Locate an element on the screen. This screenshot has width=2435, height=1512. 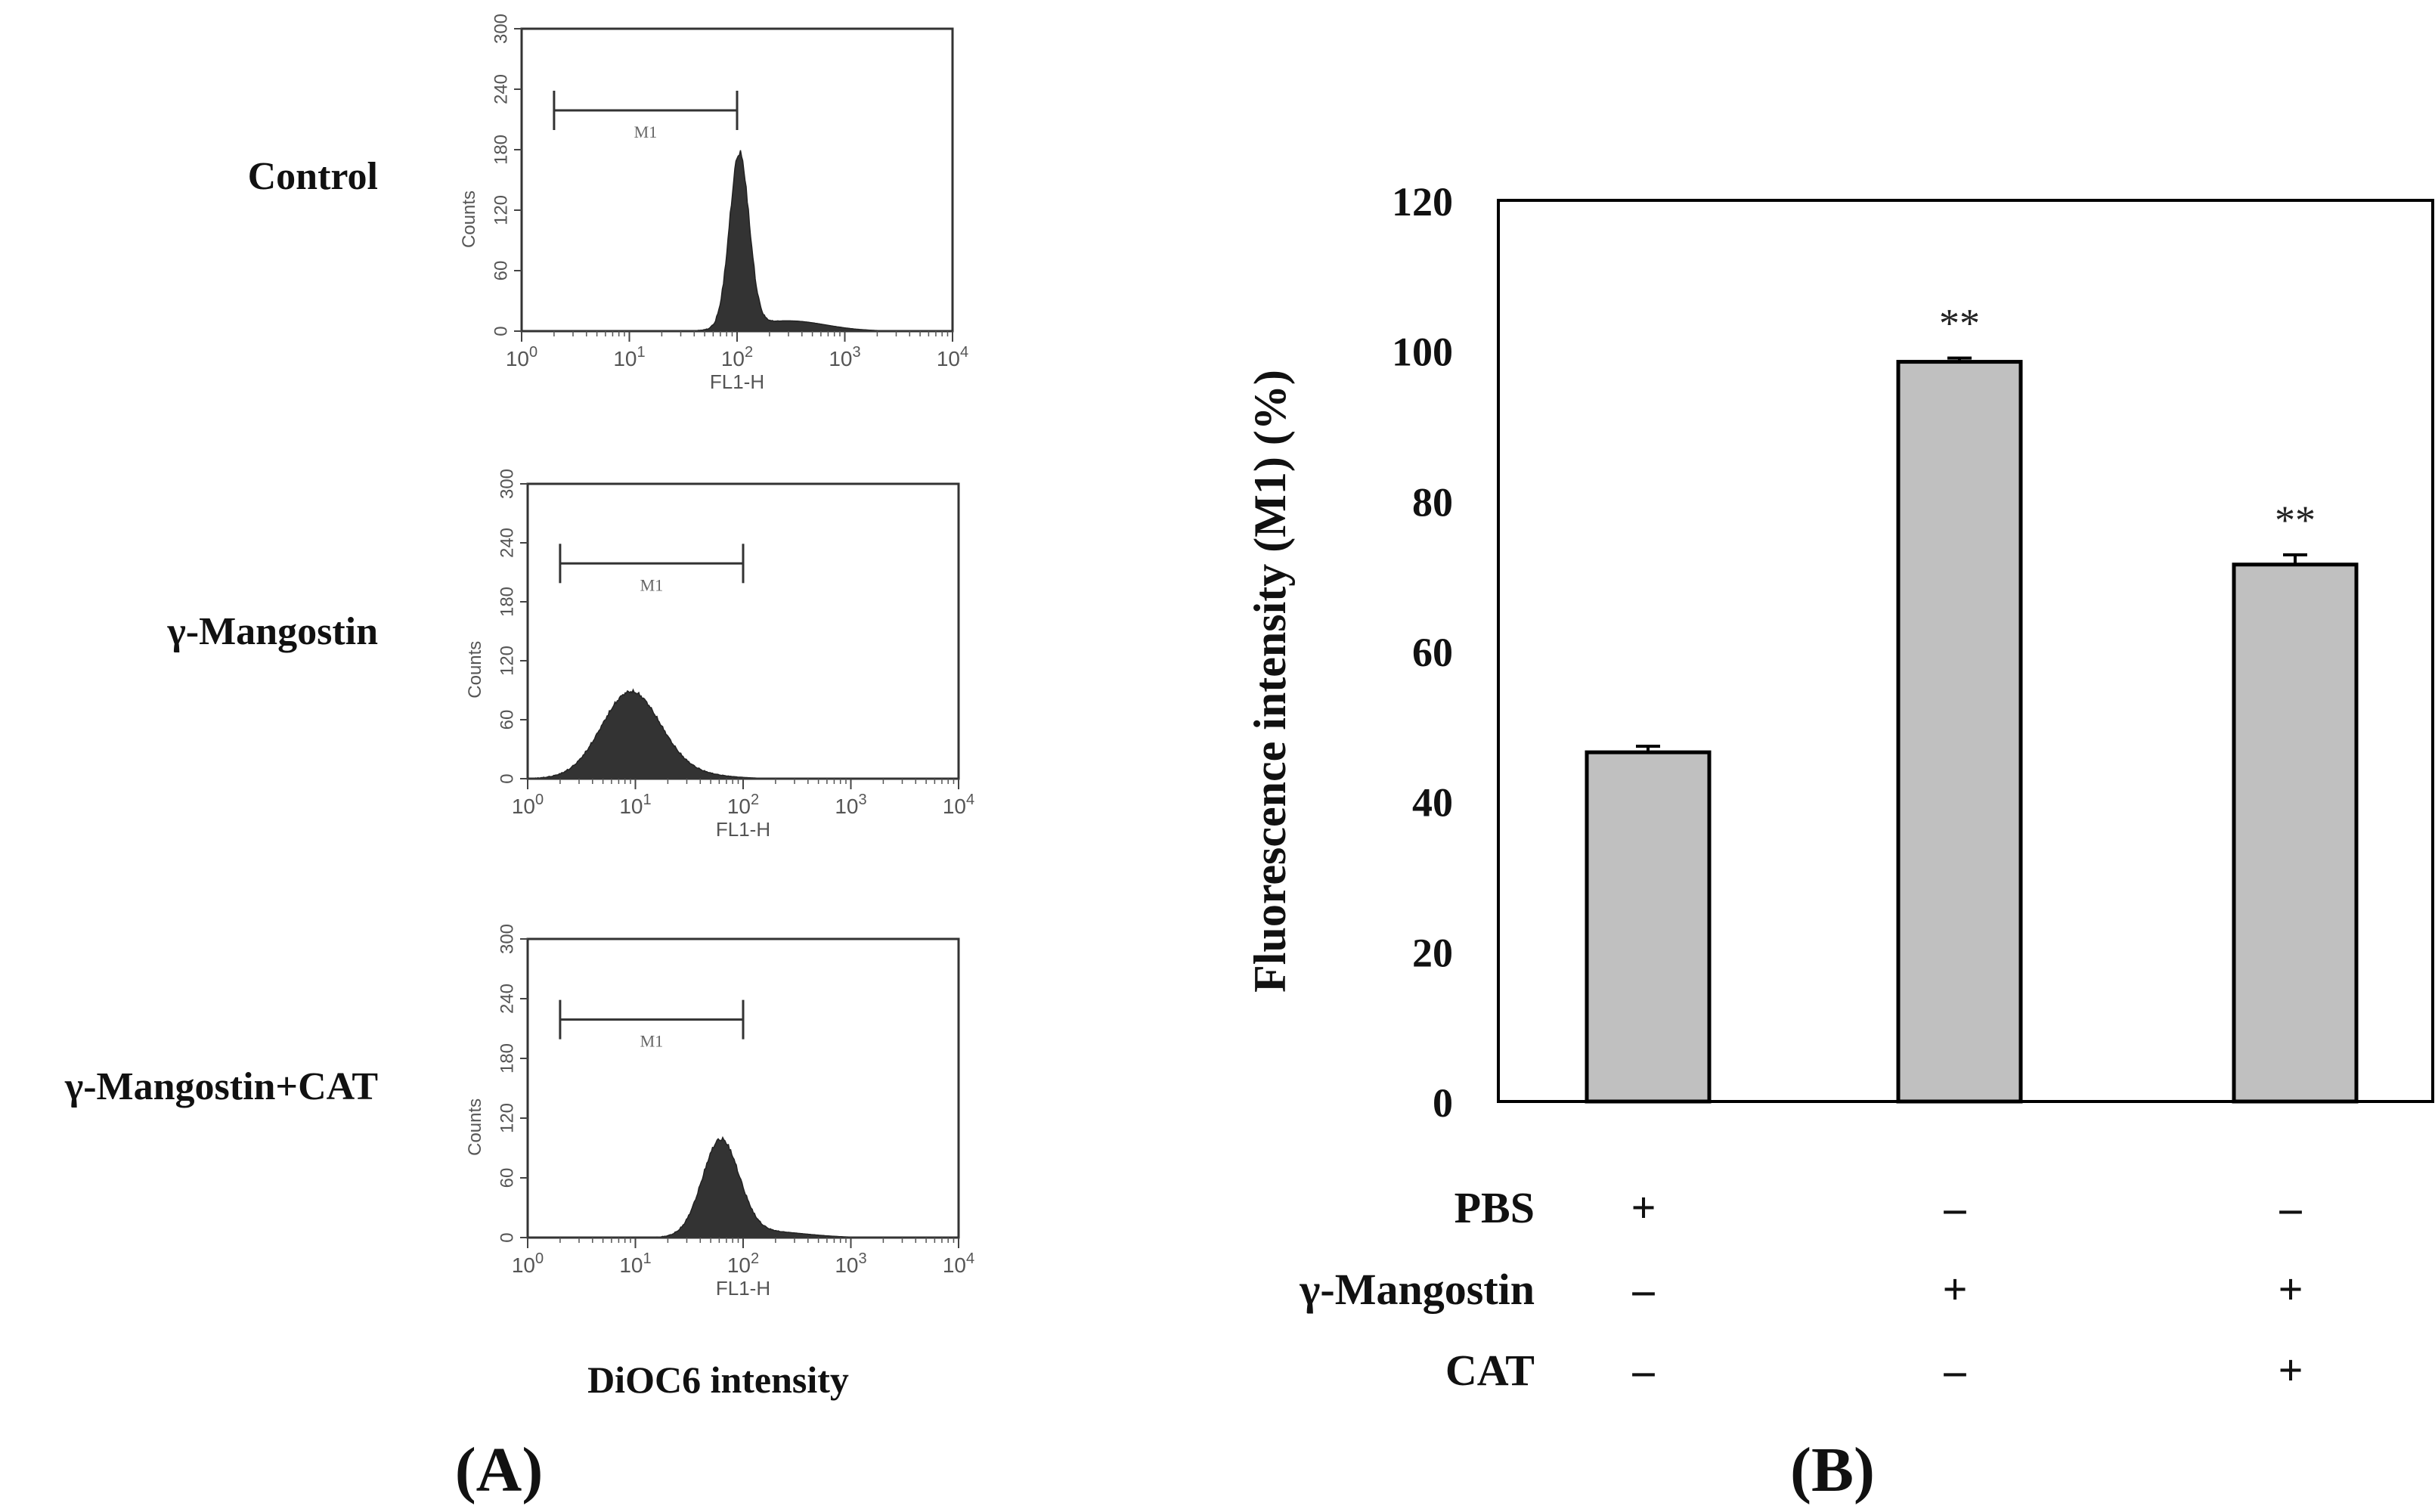
histogram-row-label: γ-Mangostin is located at coordinates (272, 631).